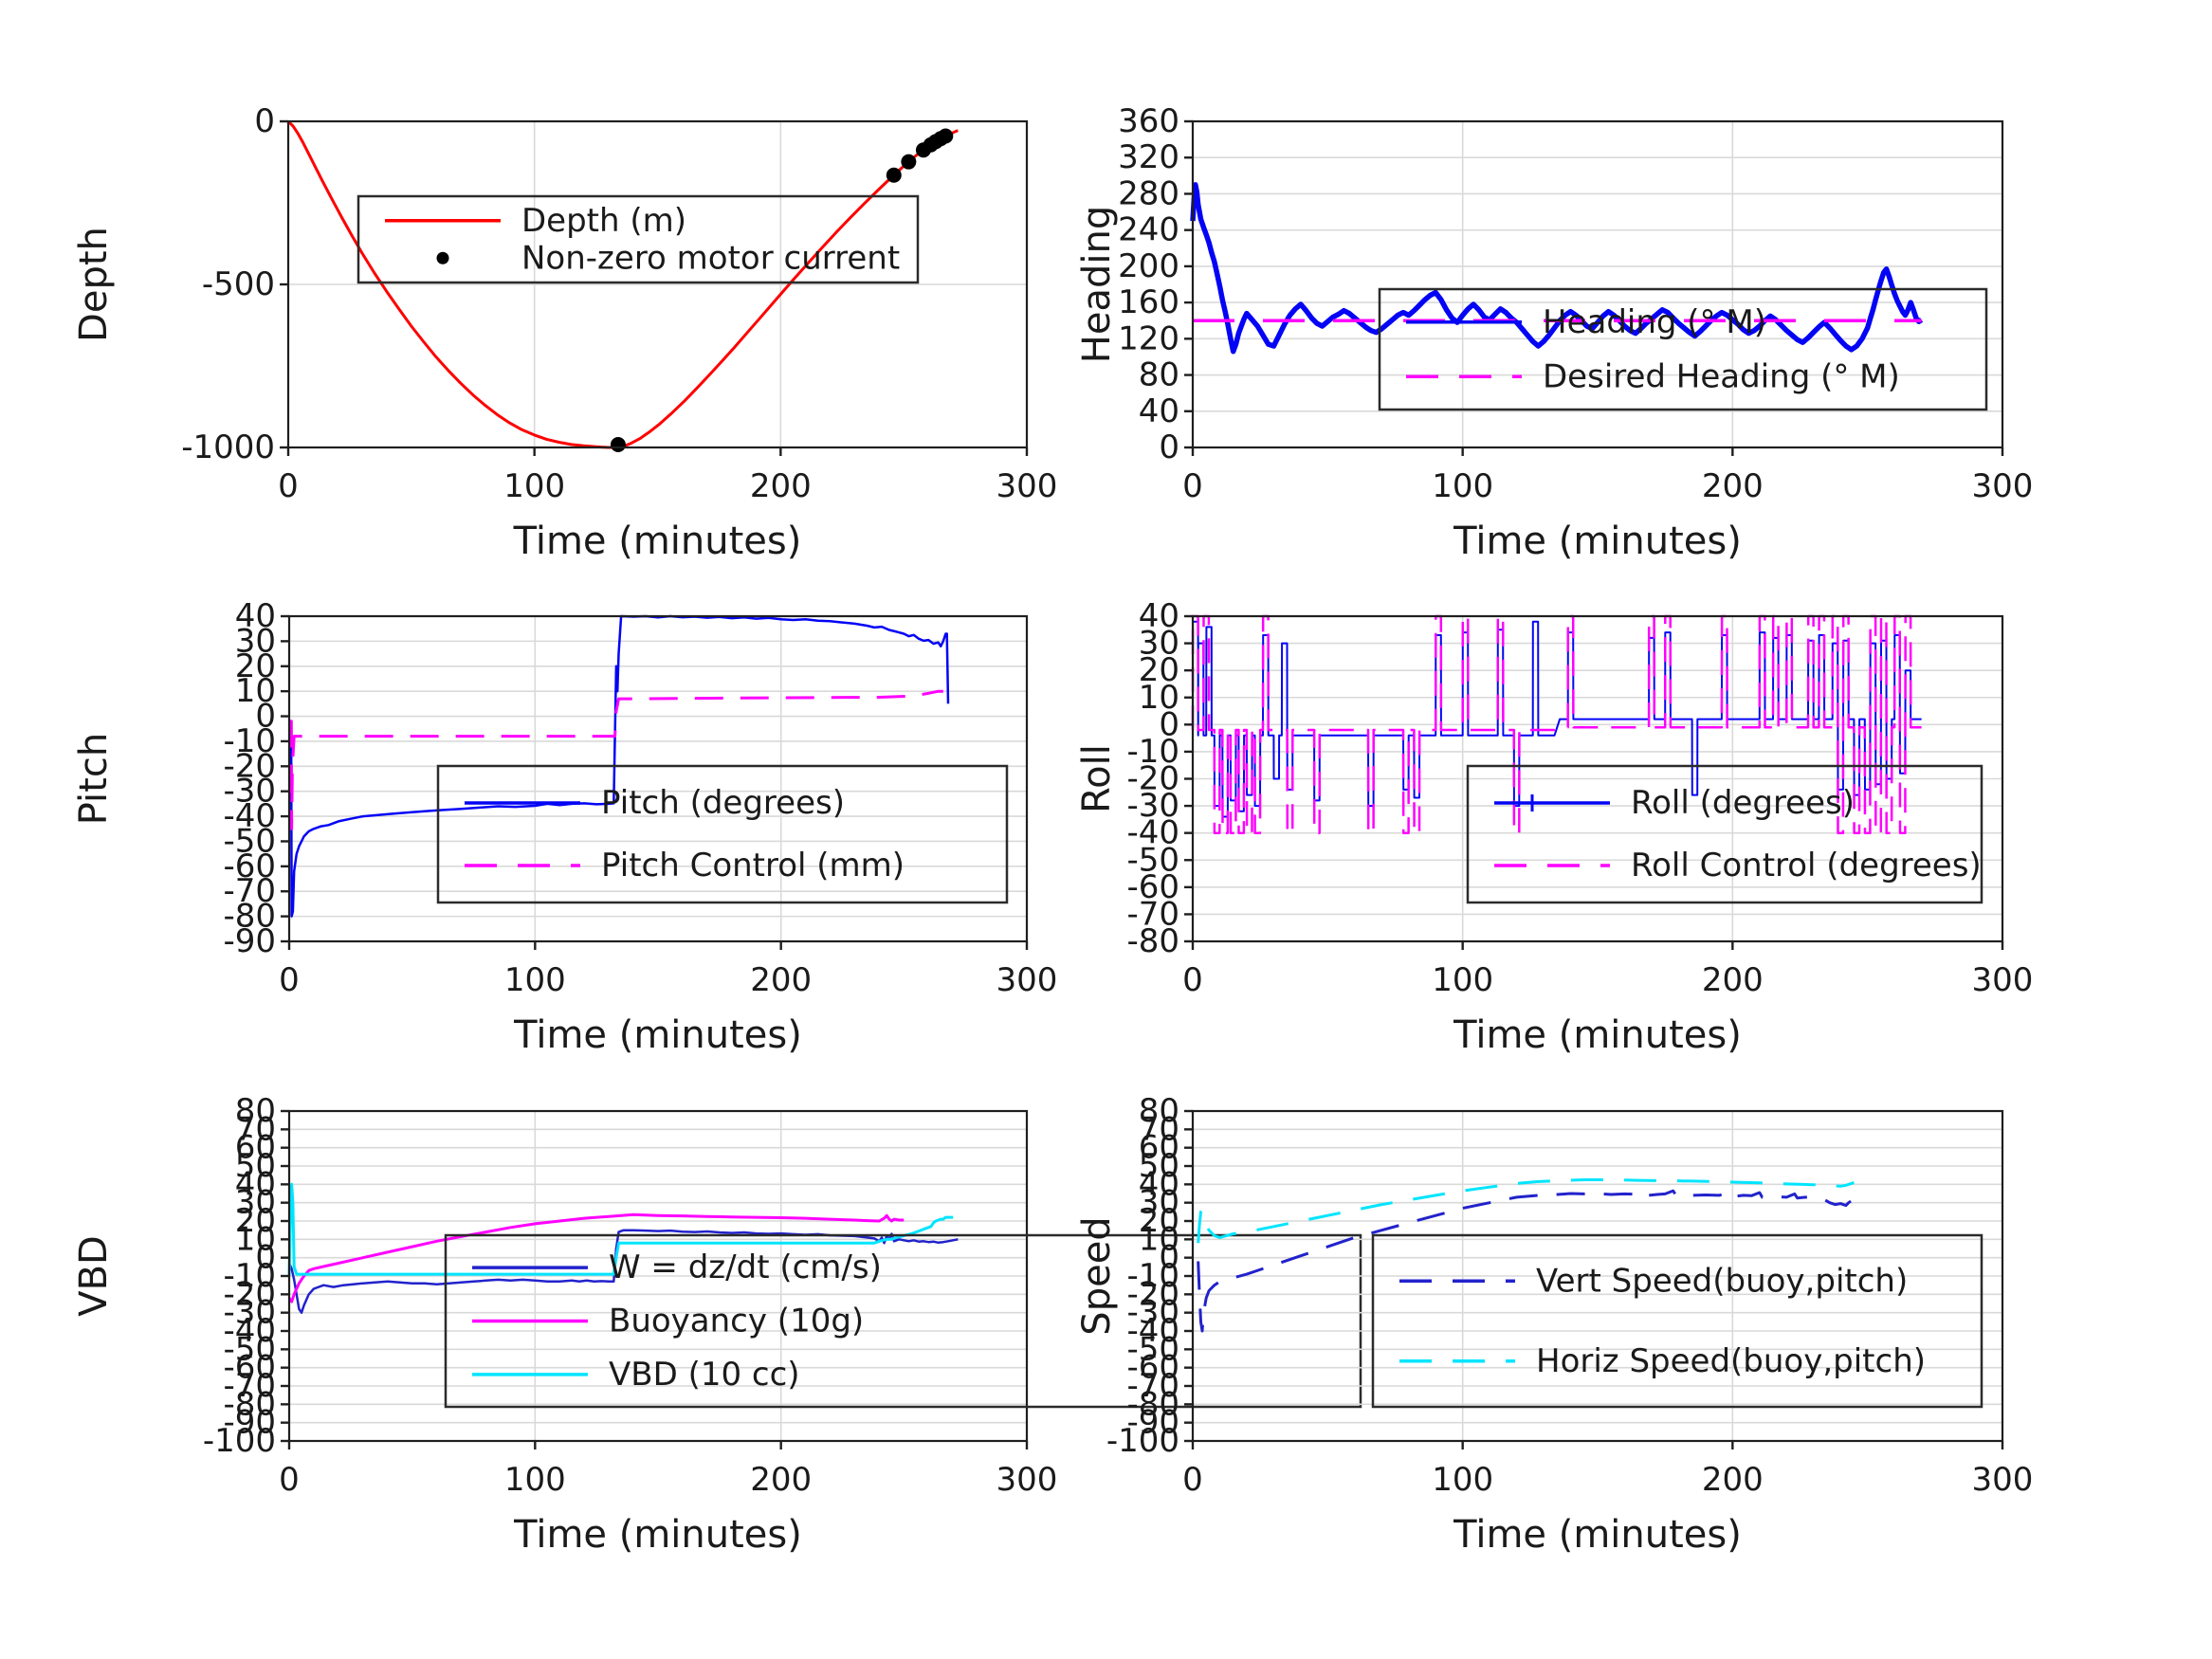  I want to click on ytick-label: -1000, so click(228, 447).